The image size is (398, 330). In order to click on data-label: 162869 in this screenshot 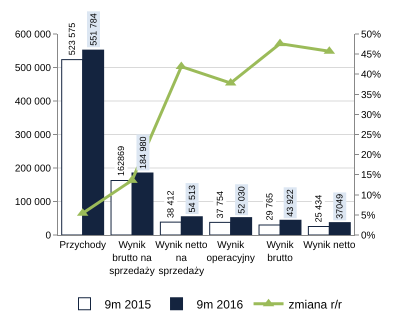, I will do `click(121, 161)`.